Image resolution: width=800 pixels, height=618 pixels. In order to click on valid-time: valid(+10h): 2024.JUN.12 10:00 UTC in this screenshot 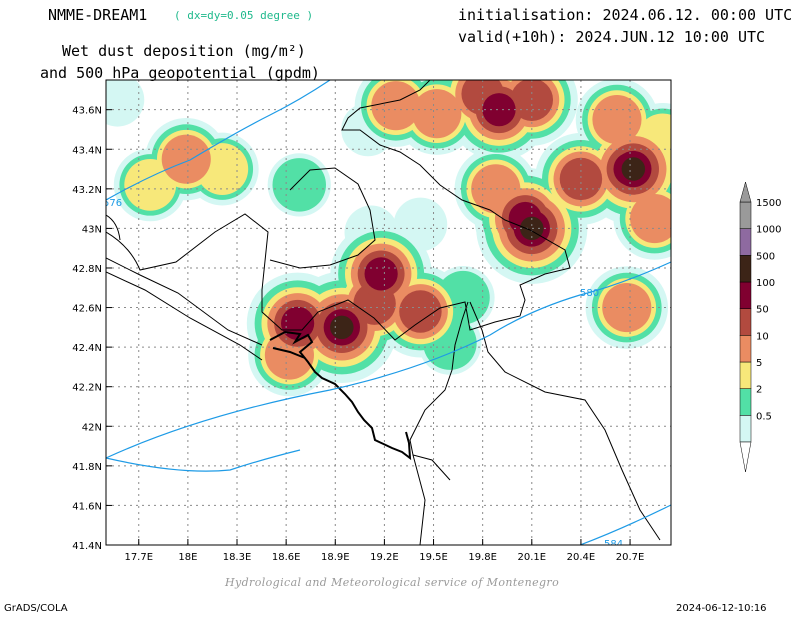, I will do `click(612, 37)`.